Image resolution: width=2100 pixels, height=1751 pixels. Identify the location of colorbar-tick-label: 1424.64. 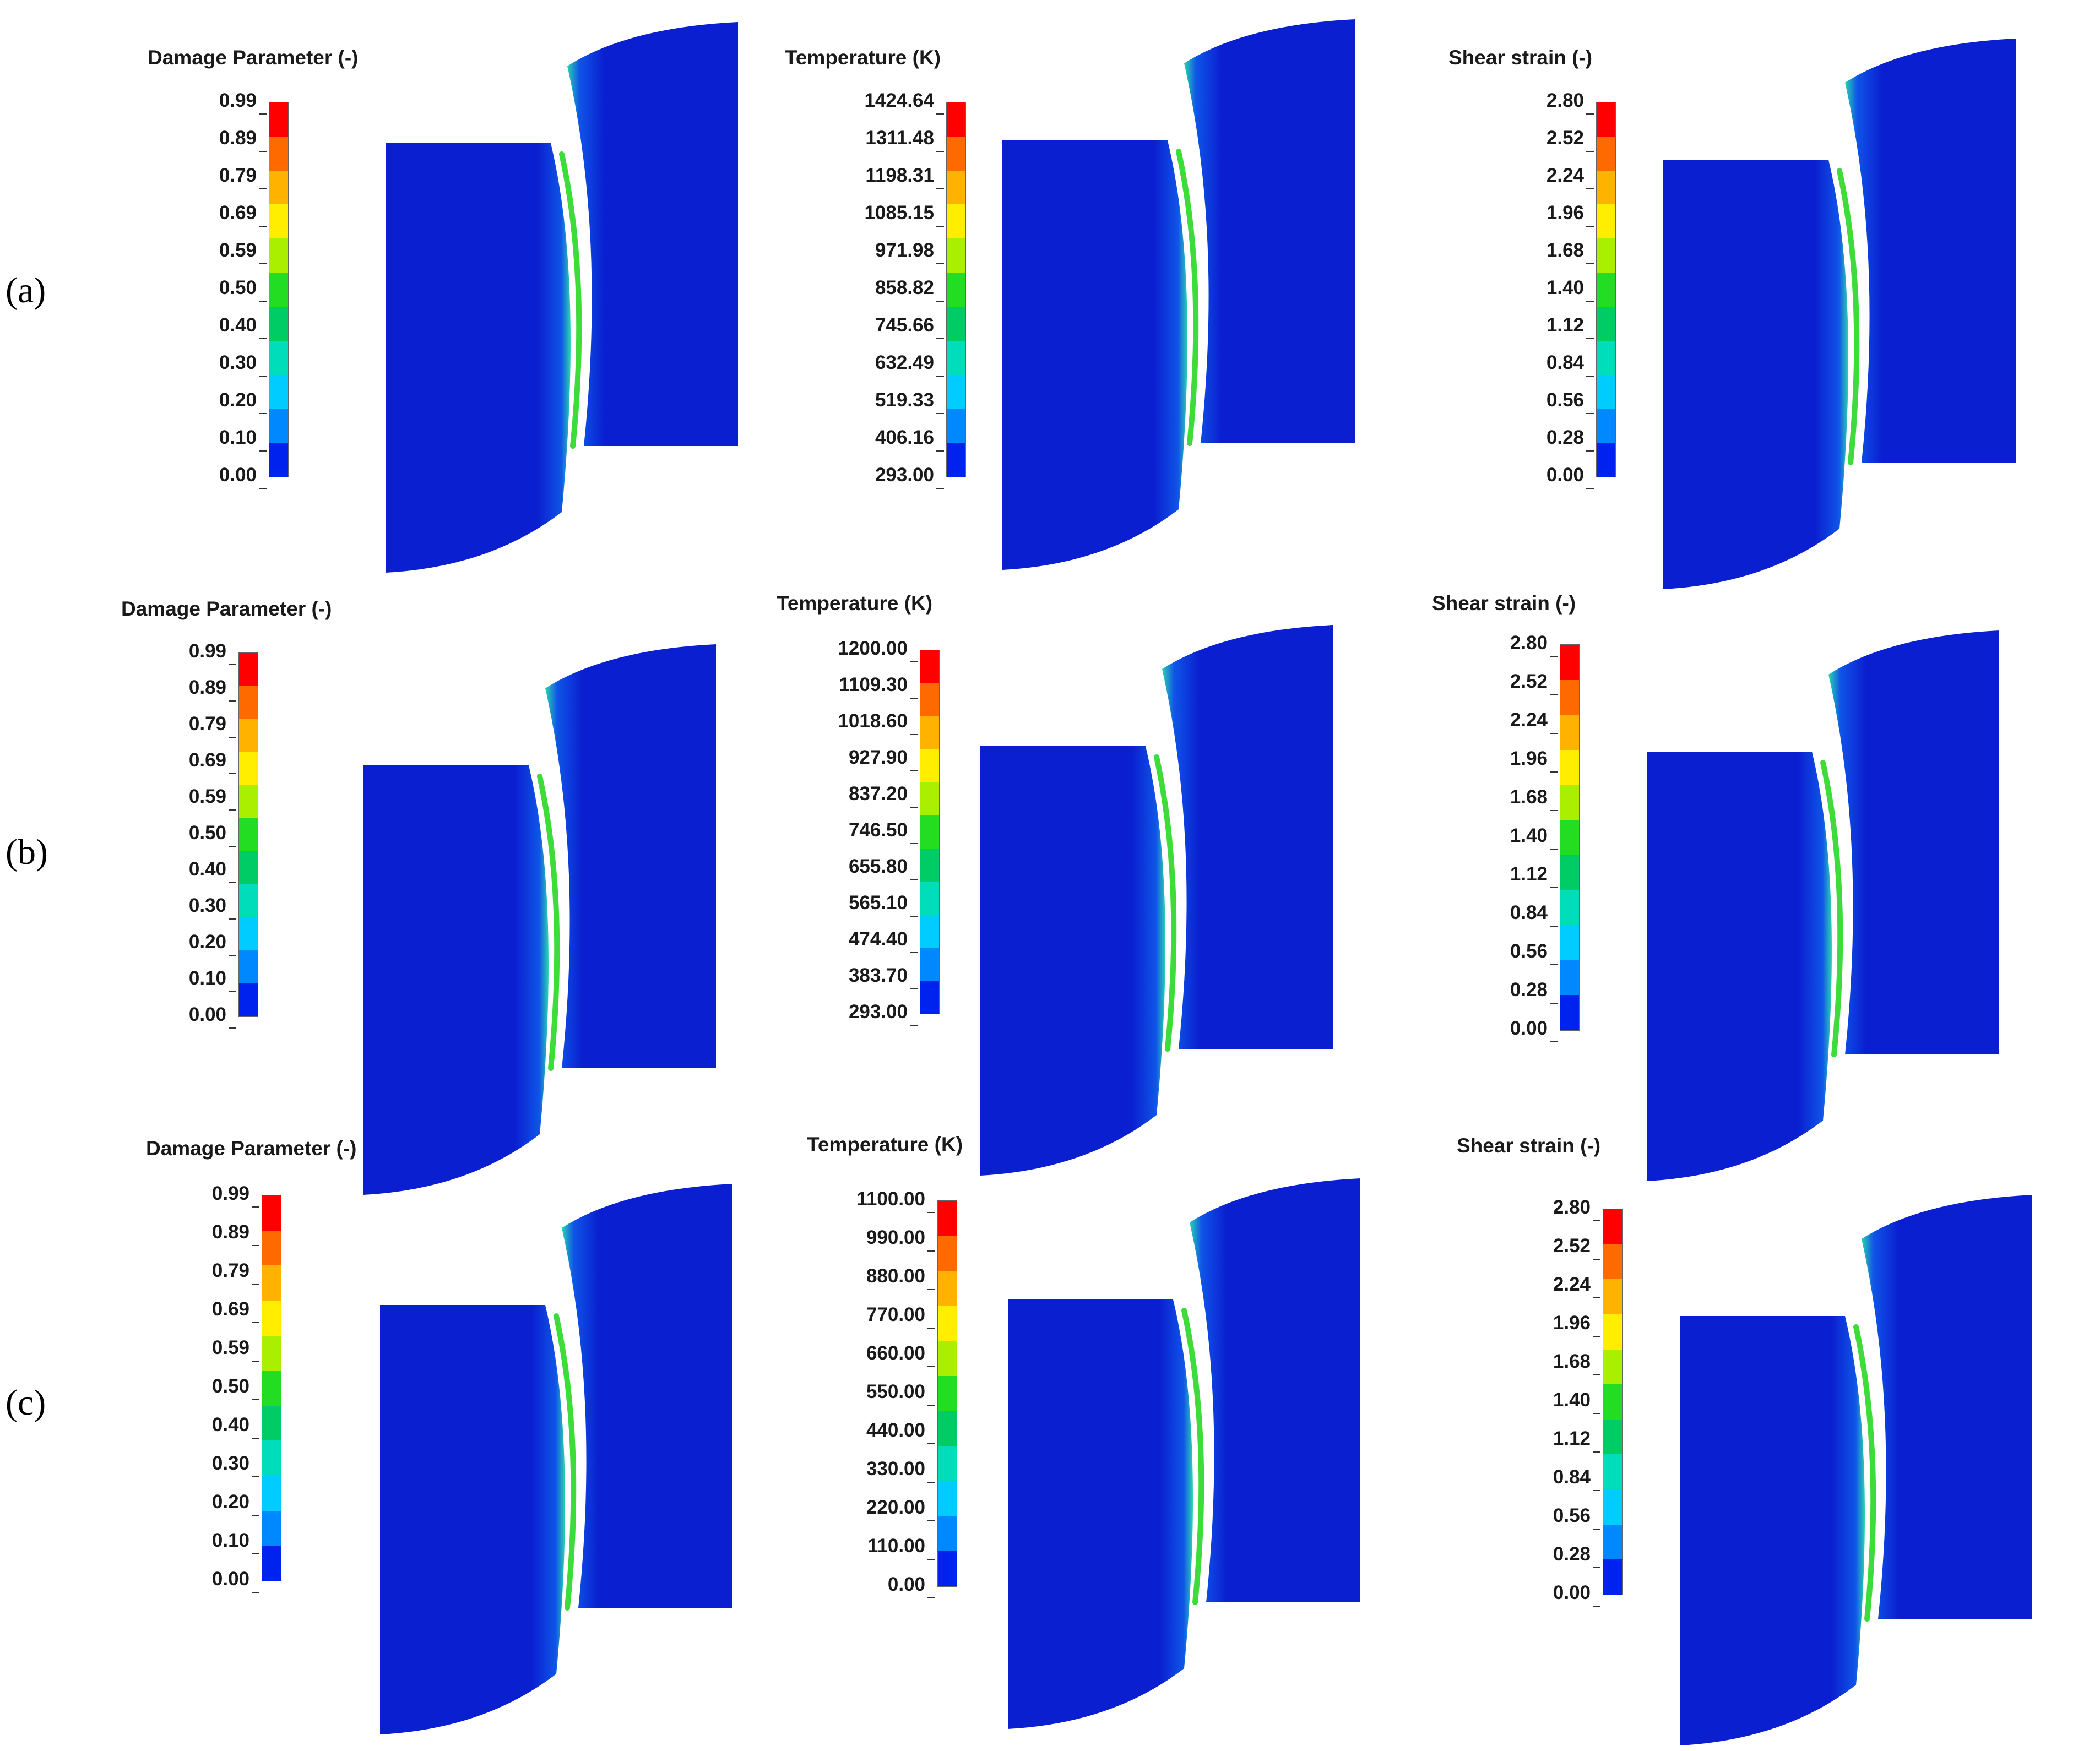
(904, 103).